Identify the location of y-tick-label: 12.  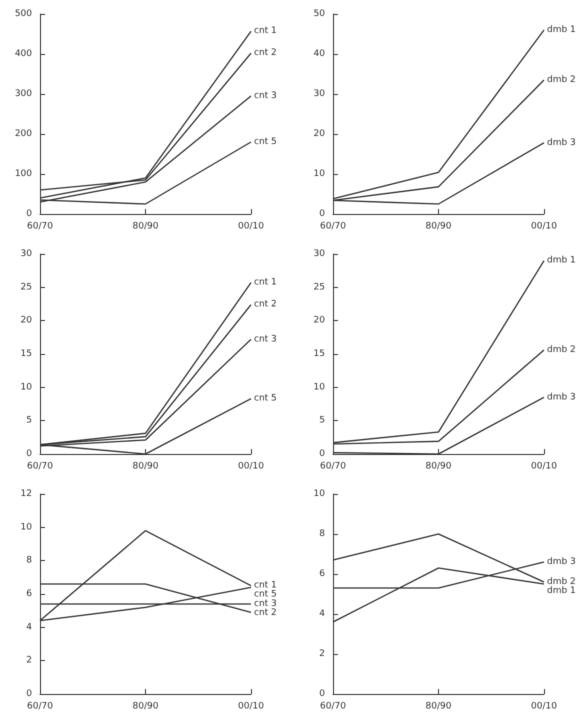
(26, 494).